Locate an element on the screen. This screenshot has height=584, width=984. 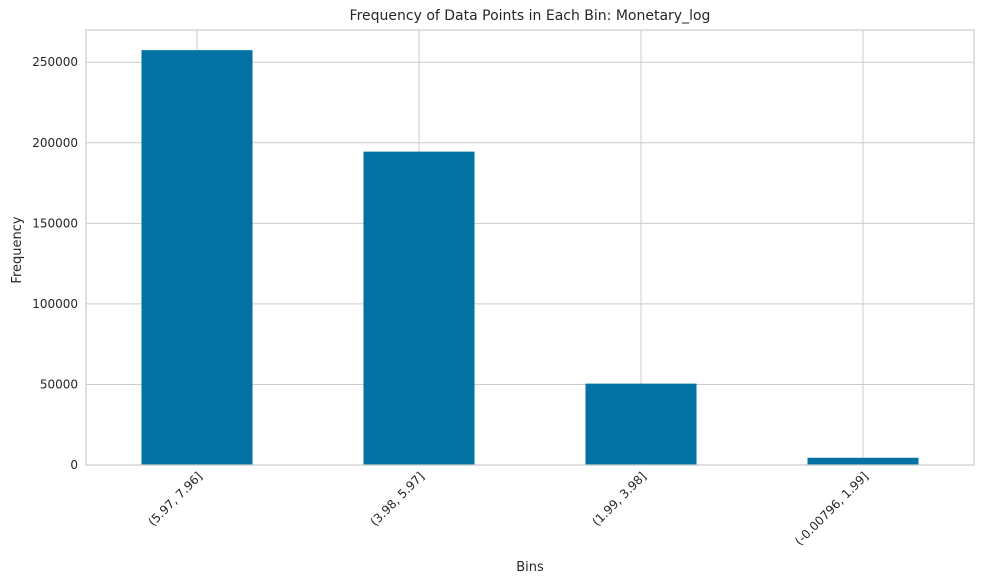
y-tick-label: 250000 is located at coordinates (55, 62).